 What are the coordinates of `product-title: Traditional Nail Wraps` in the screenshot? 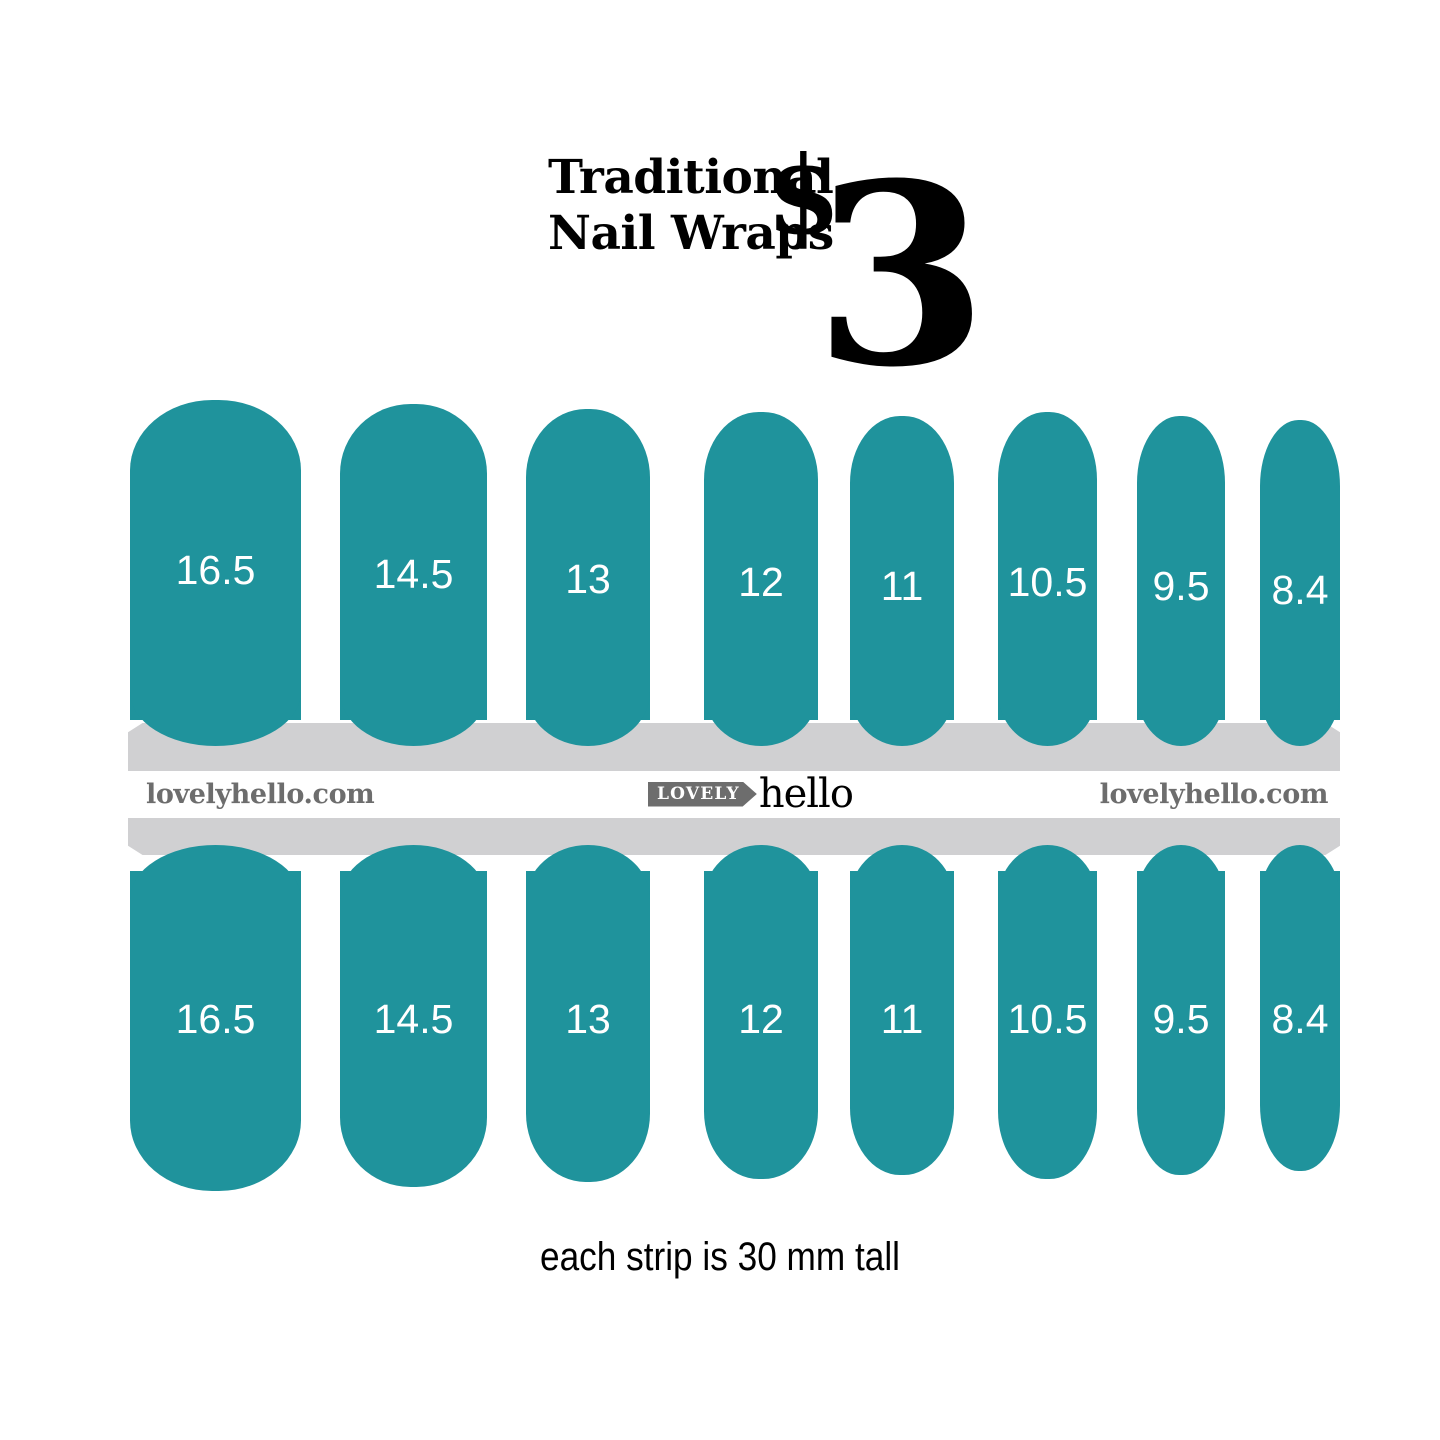 It's located at (693, 206).